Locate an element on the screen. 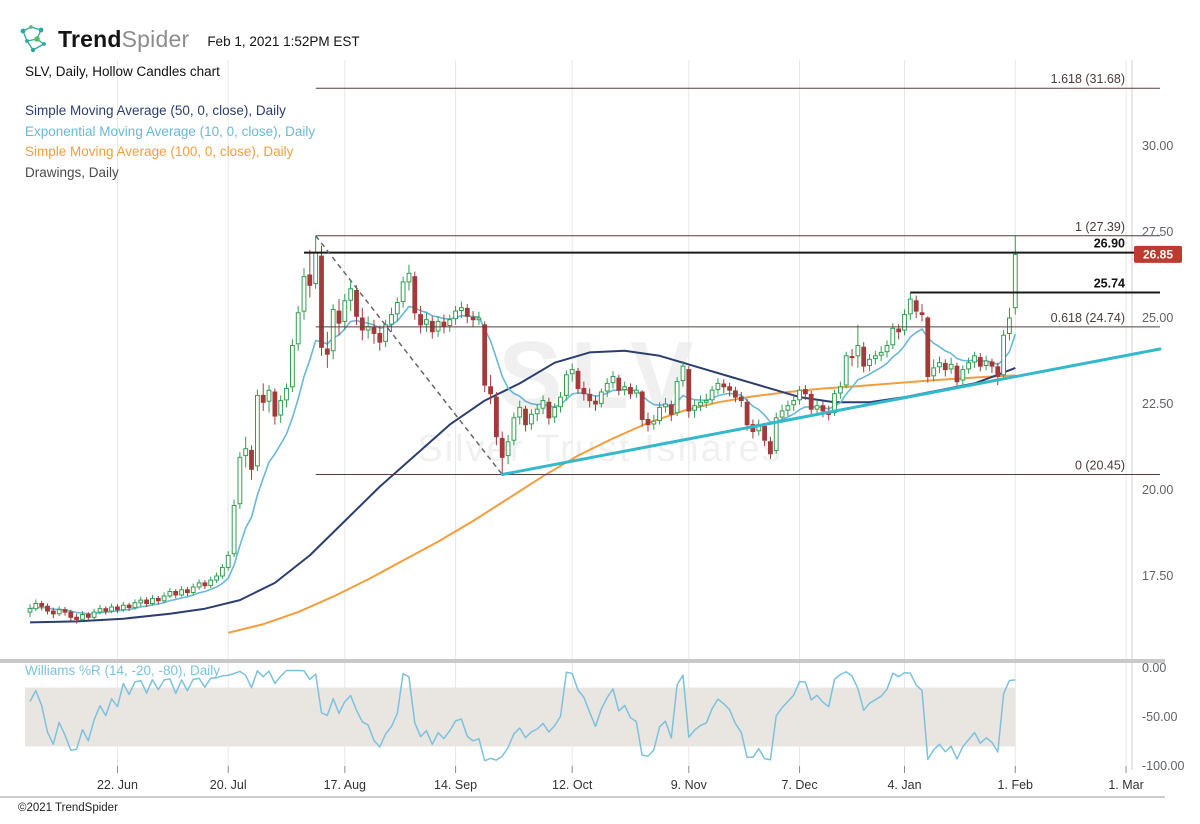  price-axis-label: 20.00 is located at coordinates (1157, 490).